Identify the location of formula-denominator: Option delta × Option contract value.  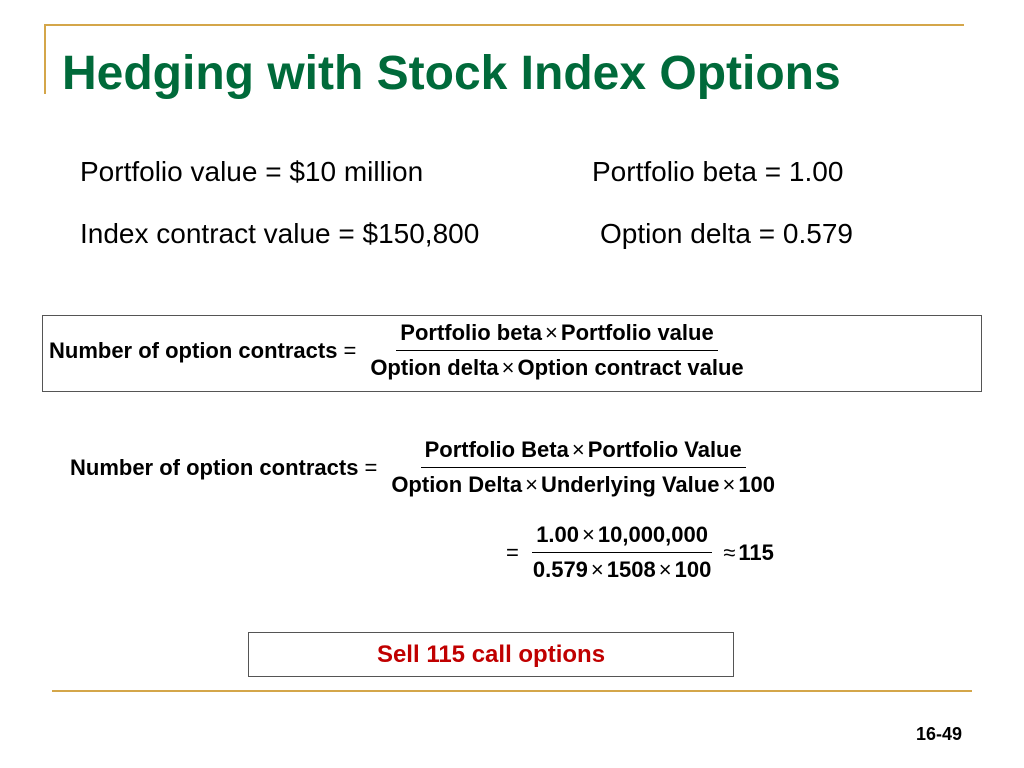
(556, 366).